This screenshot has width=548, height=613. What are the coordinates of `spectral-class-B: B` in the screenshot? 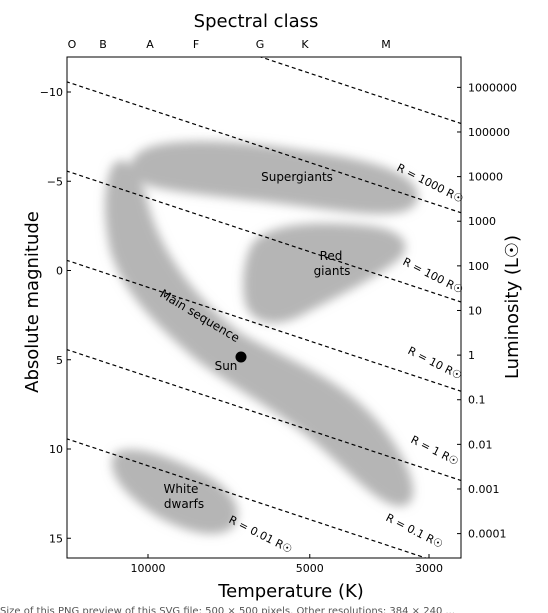 It's located at (103, 44).